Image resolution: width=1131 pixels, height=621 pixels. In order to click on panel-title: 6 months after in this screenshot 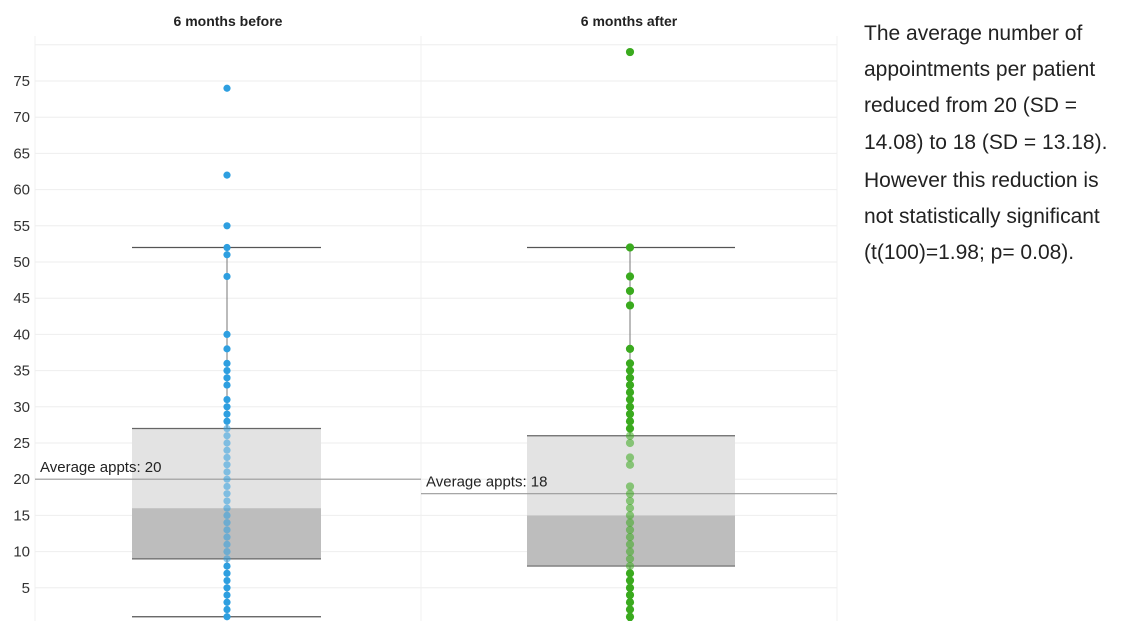, I will do `click(629, 21)`.